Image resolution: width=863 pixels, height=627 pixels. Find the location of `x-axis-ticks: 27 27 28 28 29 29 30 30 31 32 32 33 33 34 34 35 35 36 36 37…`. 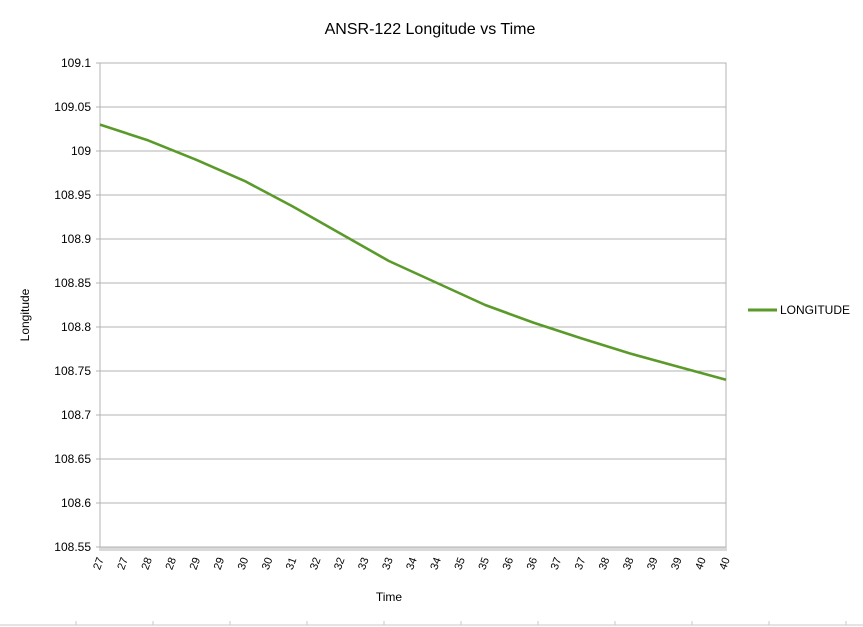

x-axis-ticks: 27 27 28 28 29 29 30 30 31 32 32 33 33 34 34 35 35 36 36 37… is located at coordinates (412, 559).